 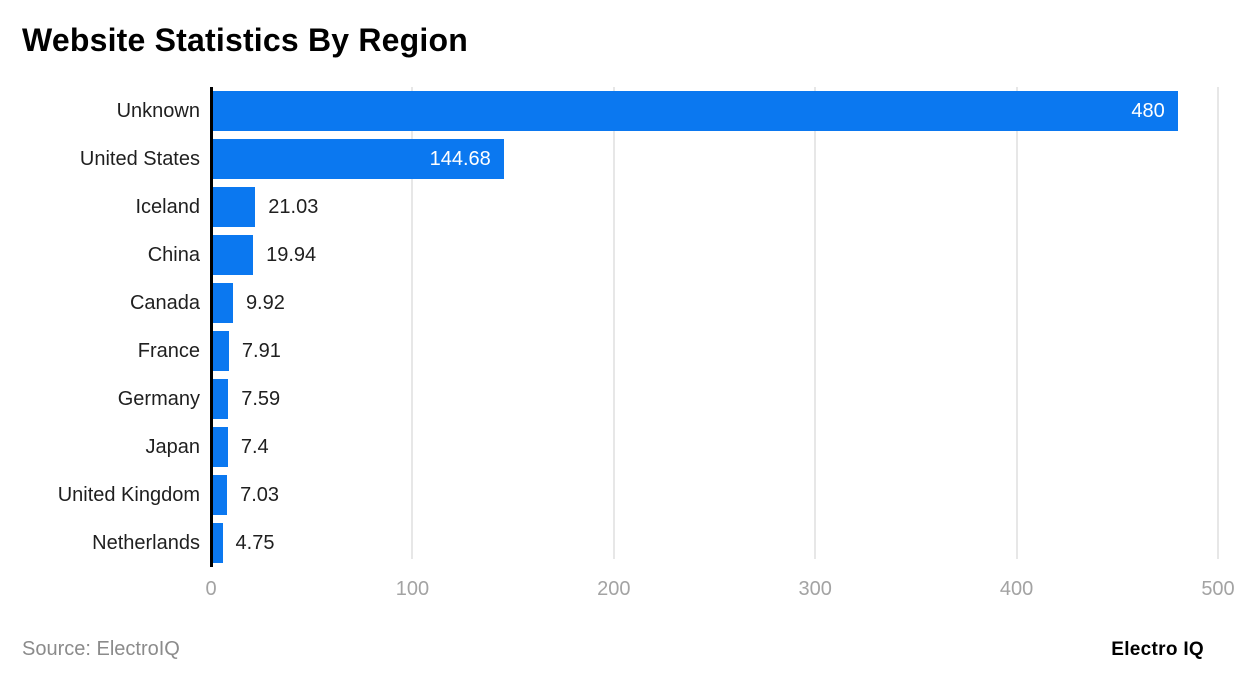 What do you see at coordinates (139, 159) in the screenshot?
I see `category-label: United States` at bounding box center [139, 159].